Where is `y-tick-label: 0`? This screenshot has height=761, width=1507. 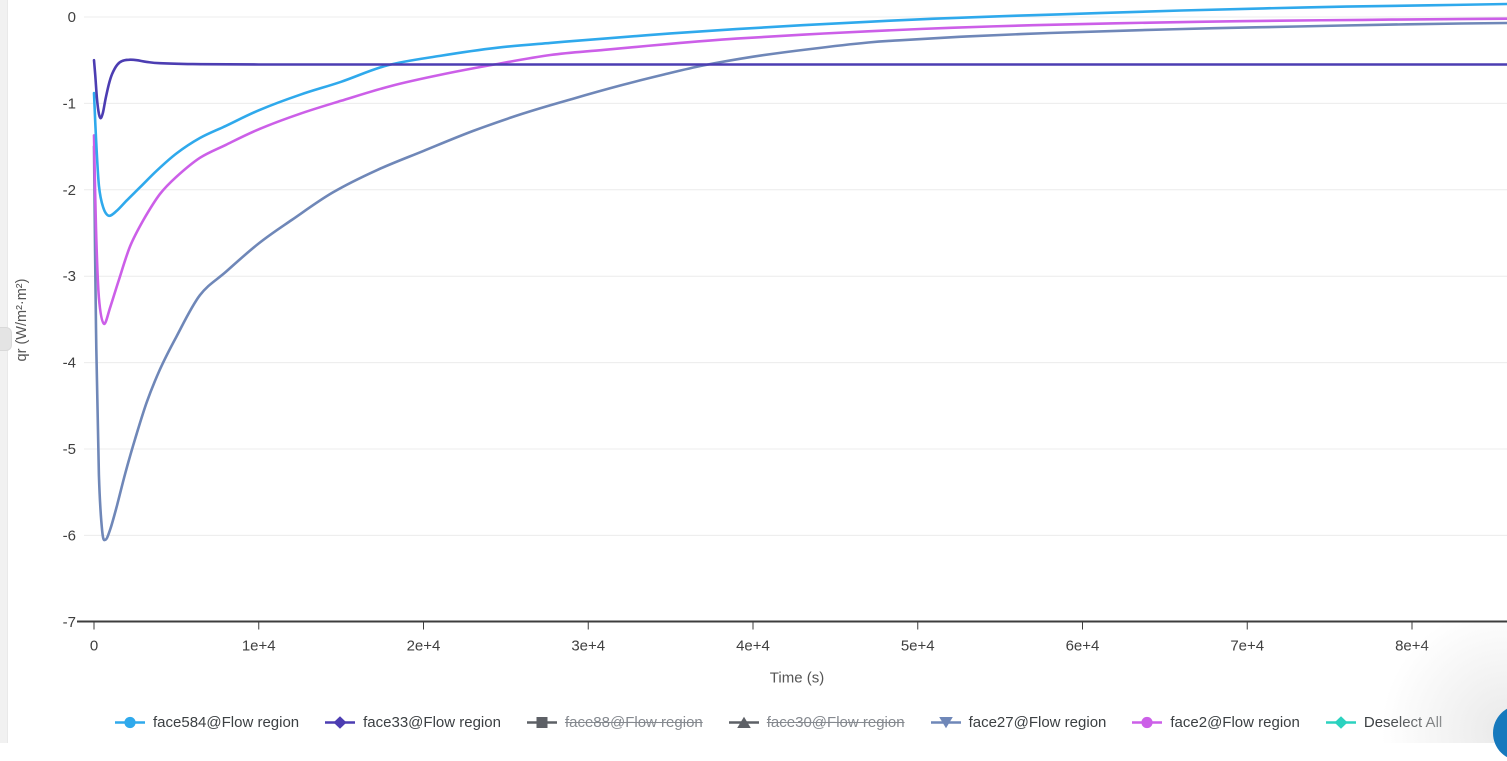
y-tick-label: 0 is located at coordinates (72, 17).